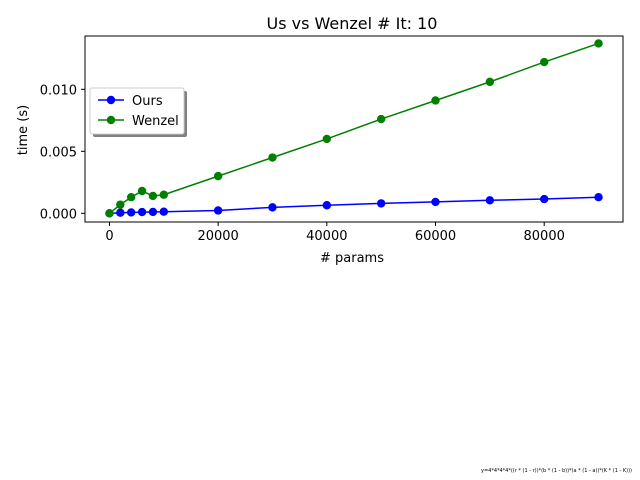  Describe the element at coordinates (326, 236) in the screenshot. I see `x-tick-label: 40000` at that location.